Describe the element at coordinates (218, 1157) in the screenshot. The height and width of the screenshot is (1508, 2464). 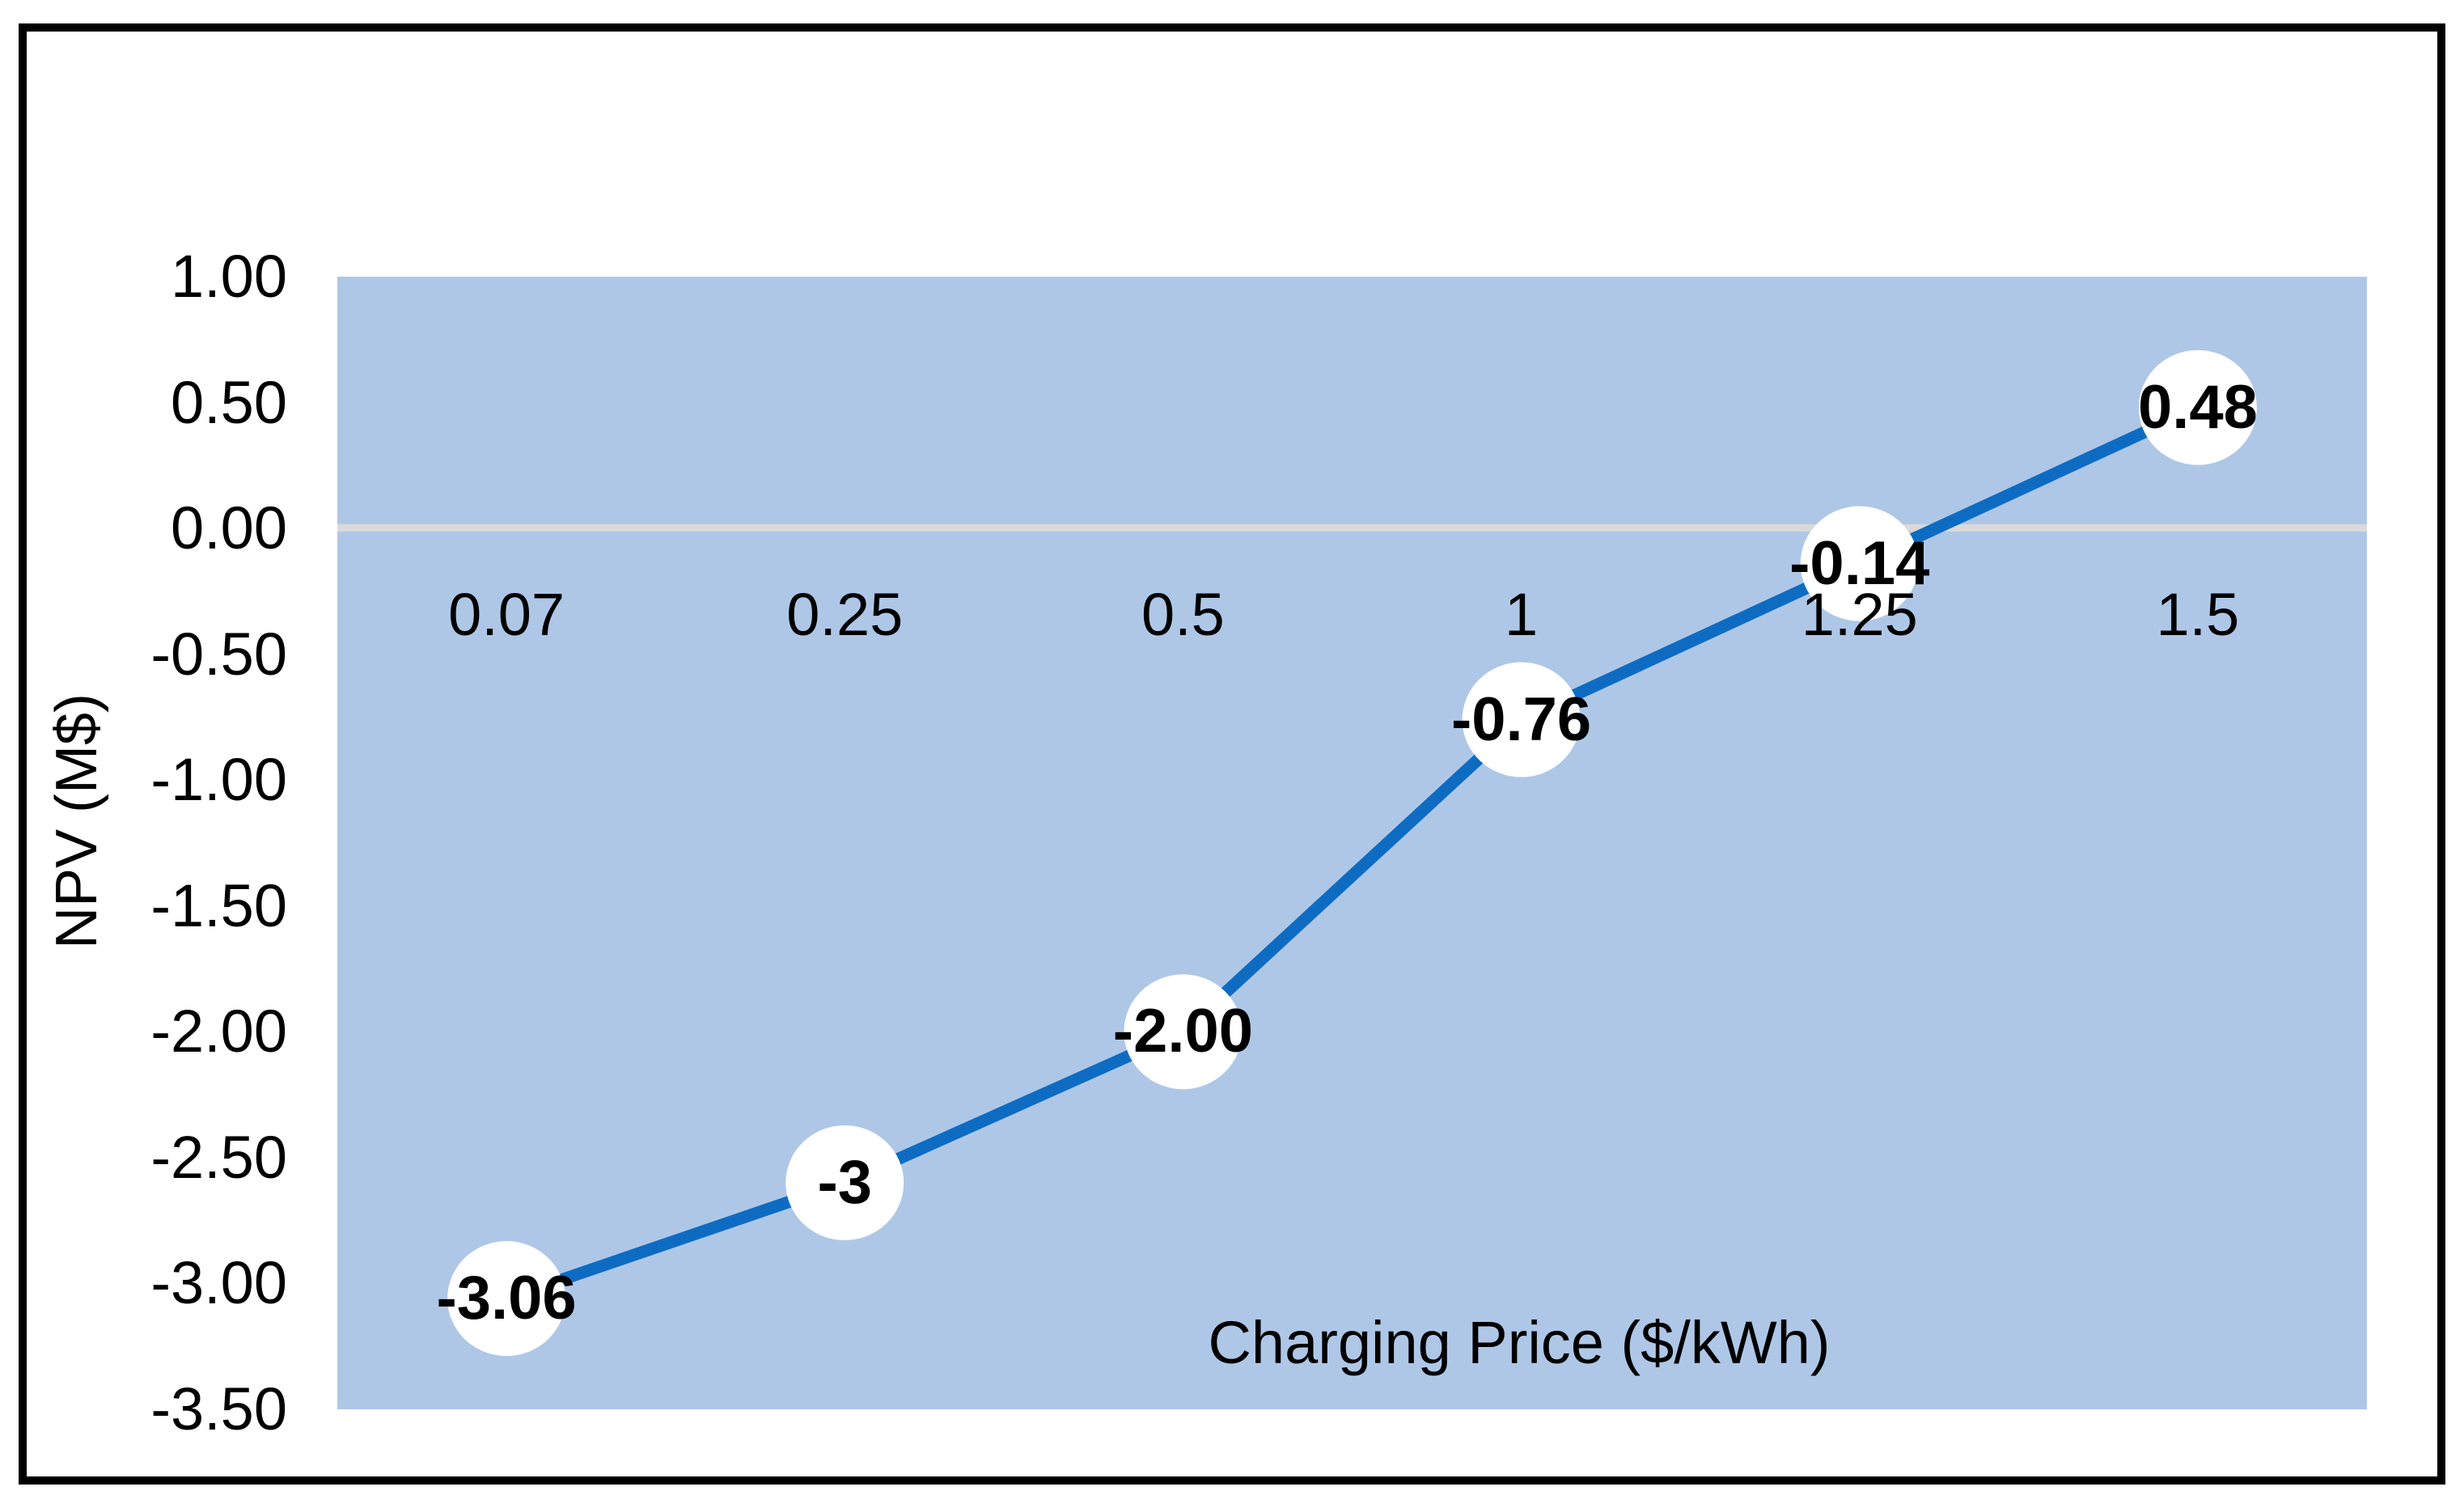
I see `y-tick-label: -2.50` at that location.